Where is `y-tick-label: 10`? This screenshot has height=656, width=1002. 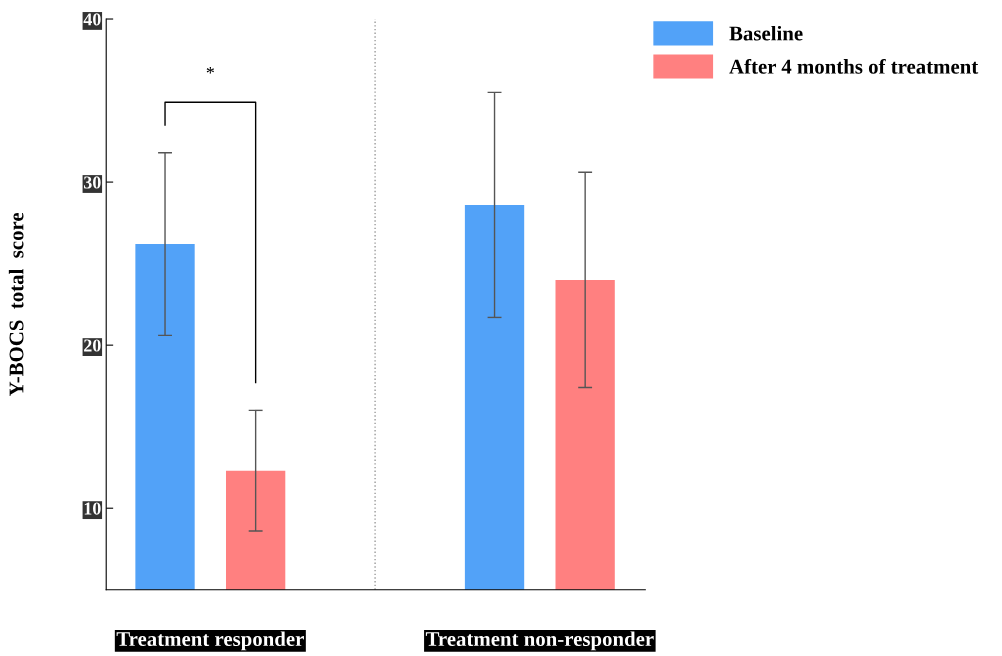 y-tick-label: 10 is located at coordinates (92, 508).